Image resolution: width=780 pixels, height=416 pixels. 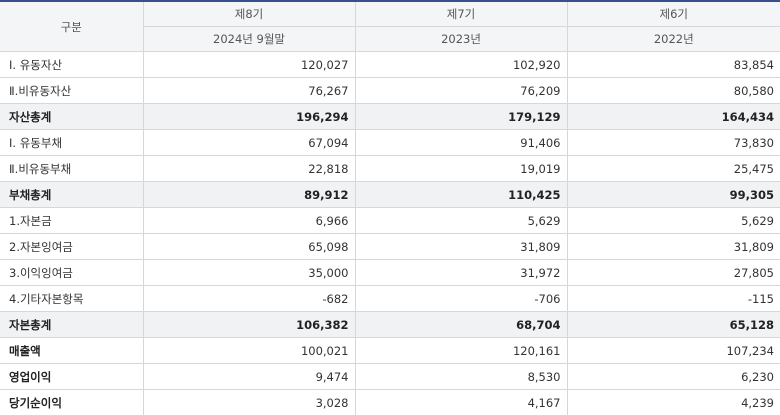 What do you see at coordinates (673, 142) in the screenshot?
I see `row-value: 73,830` at bounding box center [673, 142].